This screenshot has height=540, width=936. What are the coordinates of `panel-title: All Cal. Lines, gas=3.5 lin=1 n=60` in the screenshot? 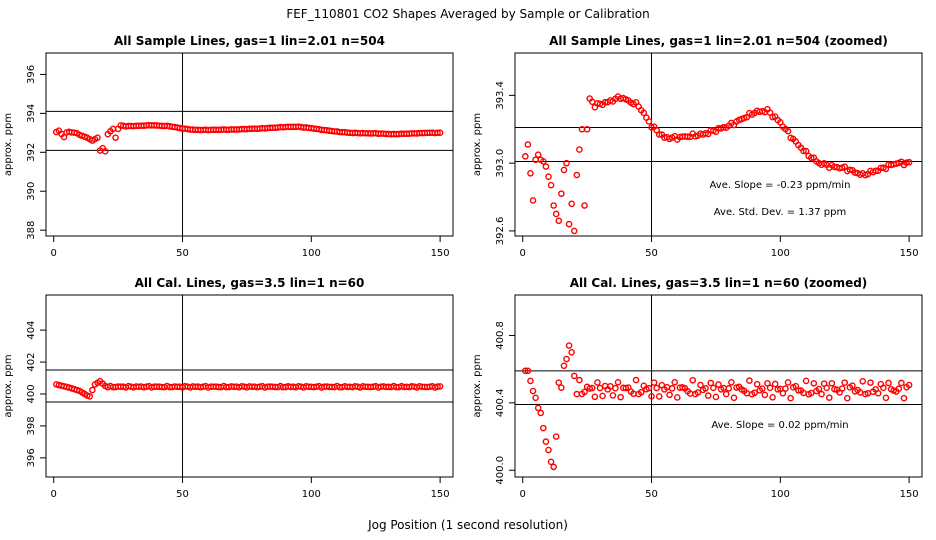 It's located at (250, 283).